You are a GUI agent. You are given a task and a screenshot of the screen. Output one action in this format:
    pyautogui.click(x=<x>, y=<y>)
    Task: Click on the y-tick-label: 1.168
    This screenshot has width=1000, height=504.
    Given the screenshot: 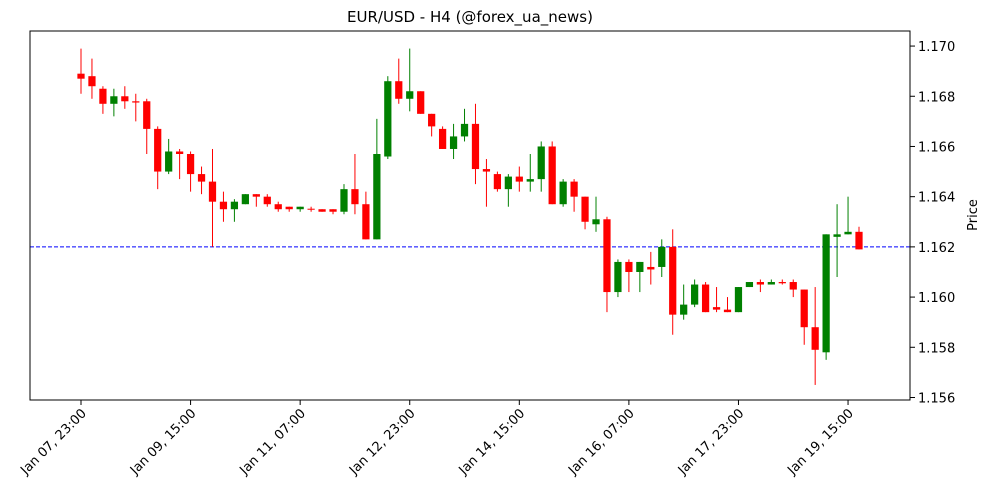 What is the action you would take?
    pyautogui.click(x=936, y=97)
    